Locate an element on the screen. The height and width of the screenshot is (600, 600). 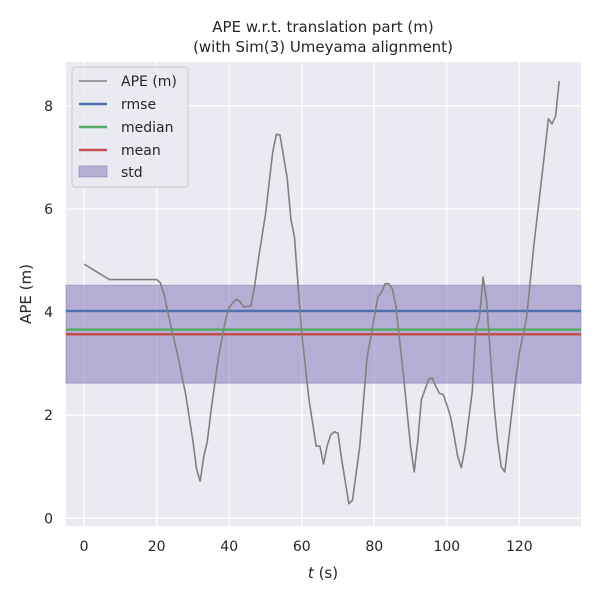
x-tick-label: 20 is located at coordinates (157, 547).